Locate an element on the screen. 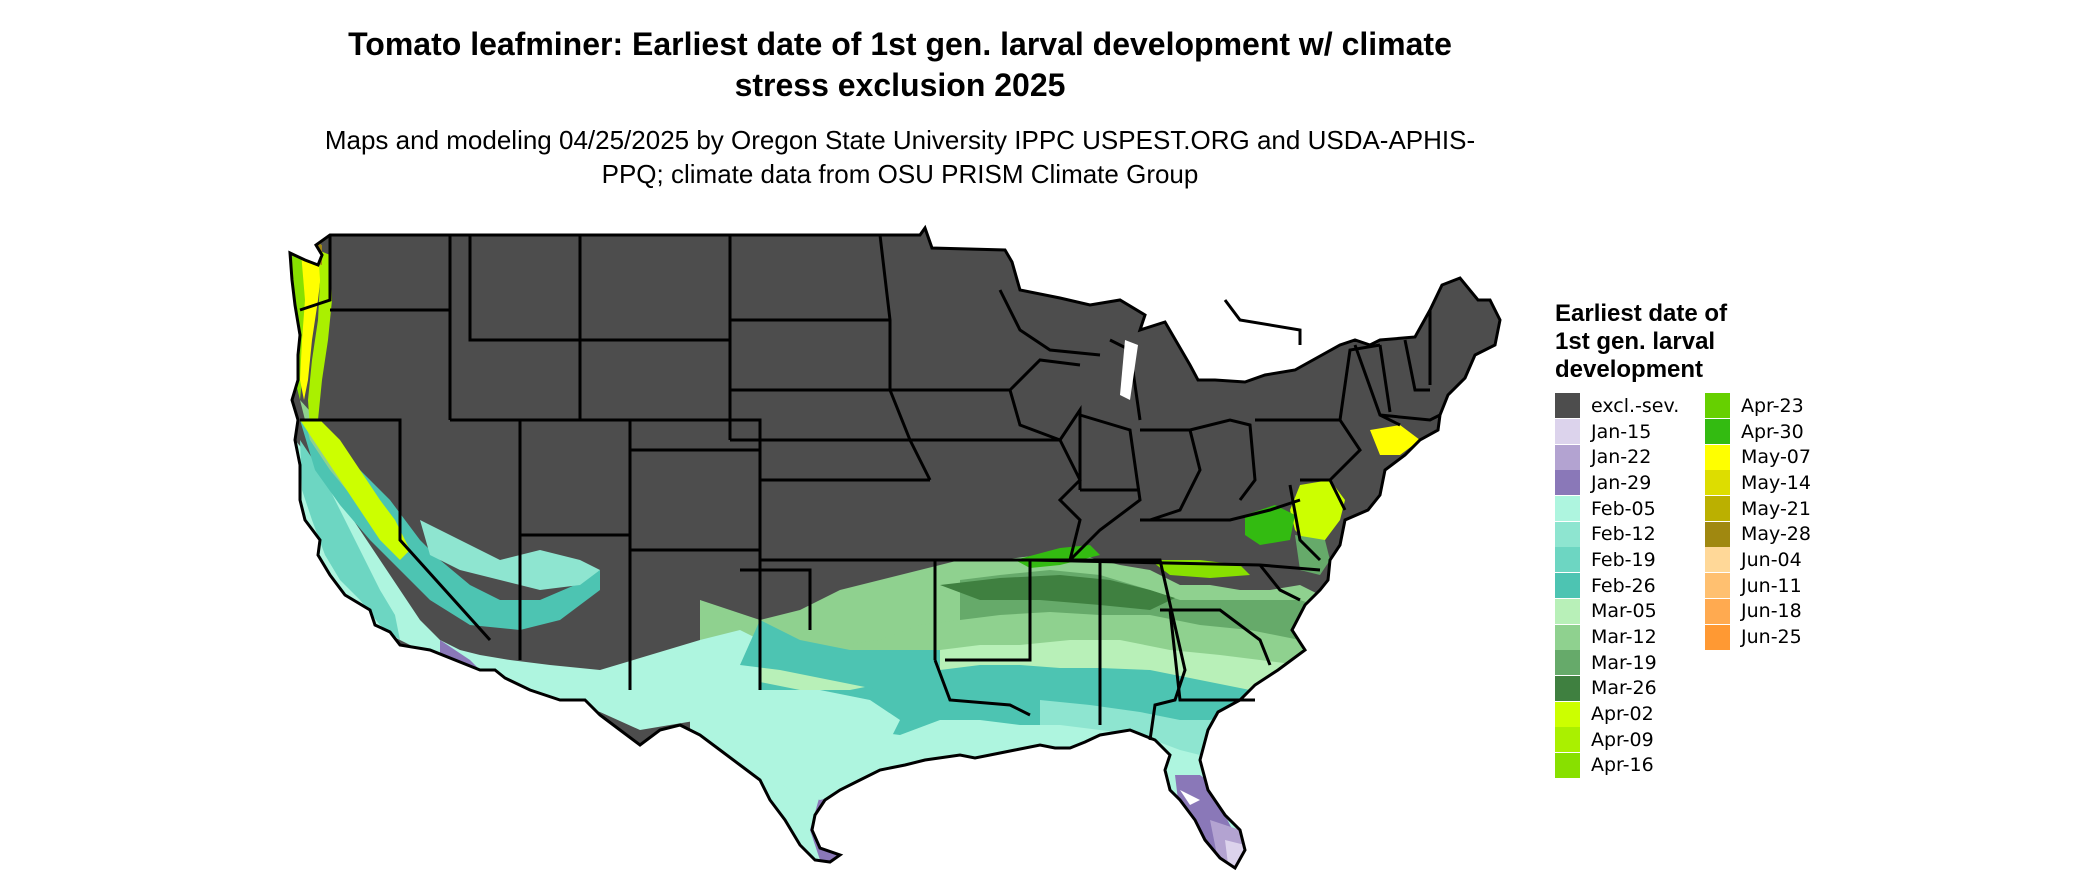 Image resolution: width=2100 pixels, height=892 pixels. legend-item: Feb-19 is located at coordinates (1630, 560).